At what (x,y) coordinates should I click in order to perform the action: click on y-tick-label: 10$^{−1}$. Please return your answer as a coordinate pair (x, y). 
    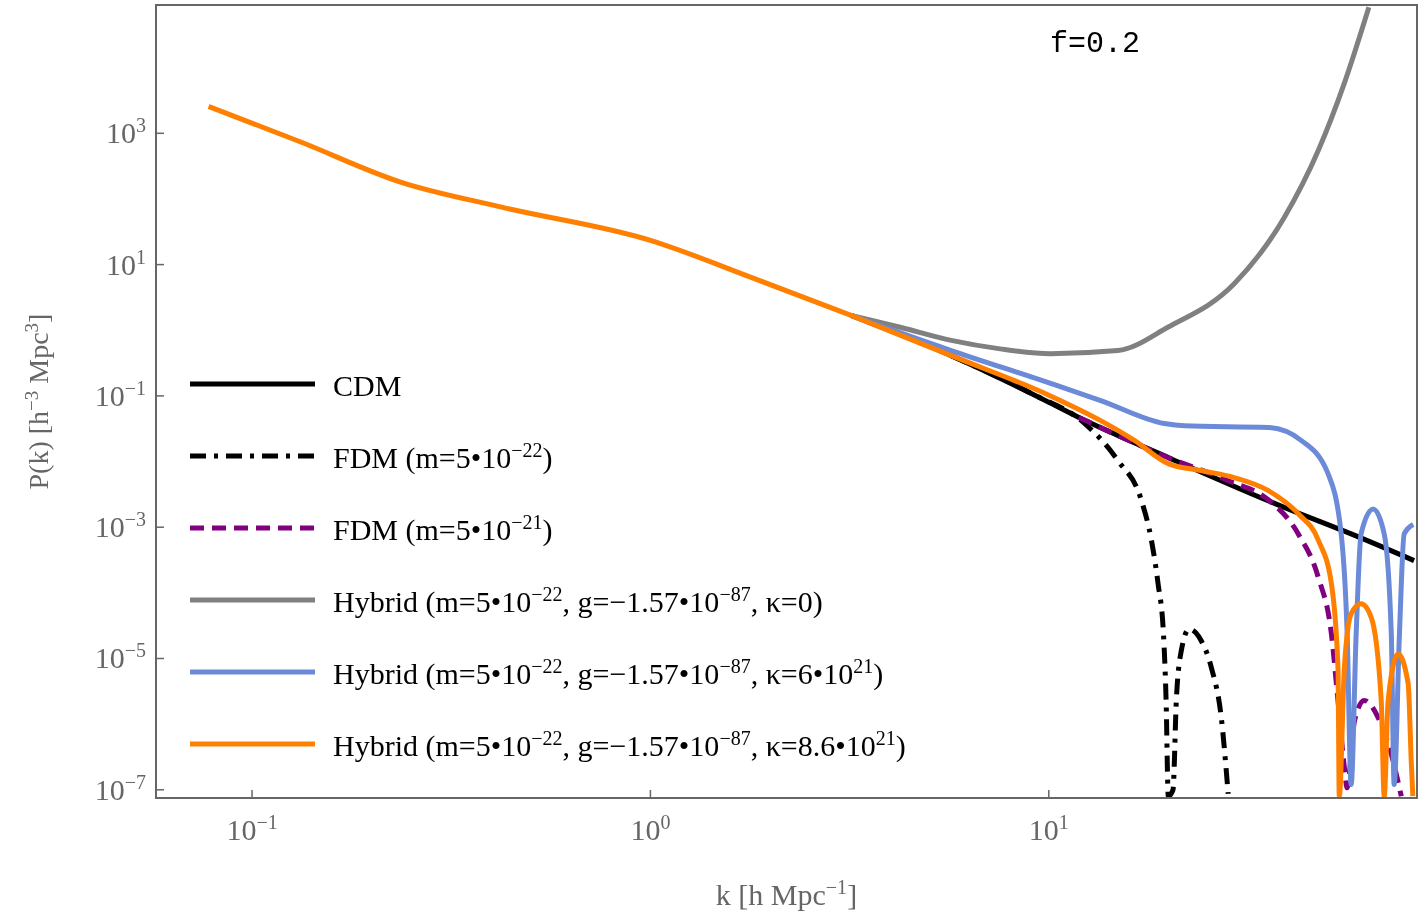
    Looking at the image, I should click on (120, 394).